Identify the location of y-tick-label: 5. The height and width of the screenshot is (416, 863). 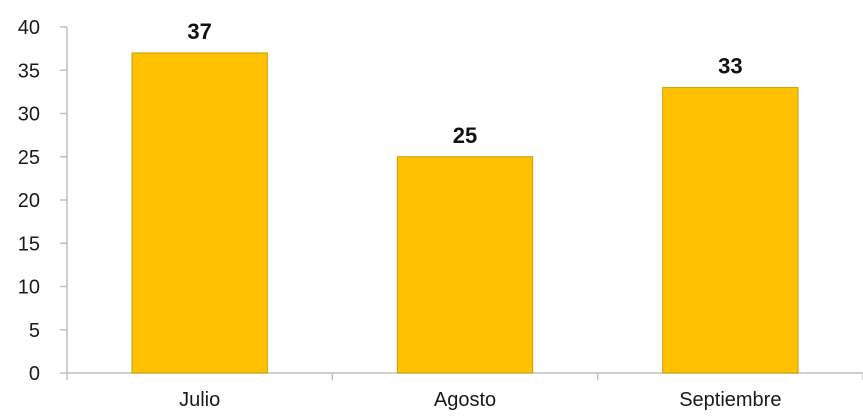
(34, 331).